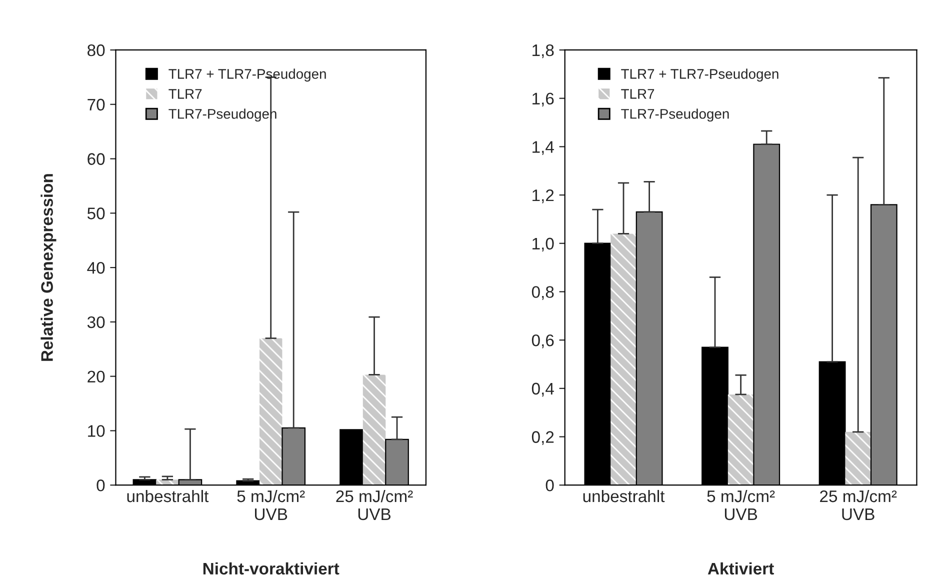 The width and height of the screenshot is (926, 588). Describe the element at coordinates (543, 389) in the screenshot. I see `y-tick-label: 0,4` at that location.